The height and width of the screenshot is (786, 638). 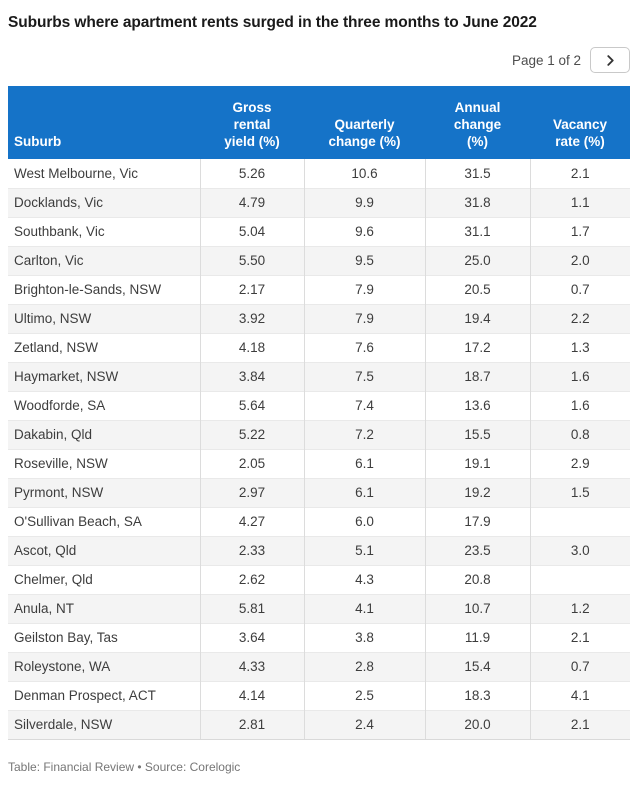 I want to click on cell-gross: 5.22, so click(x=251, y=434).